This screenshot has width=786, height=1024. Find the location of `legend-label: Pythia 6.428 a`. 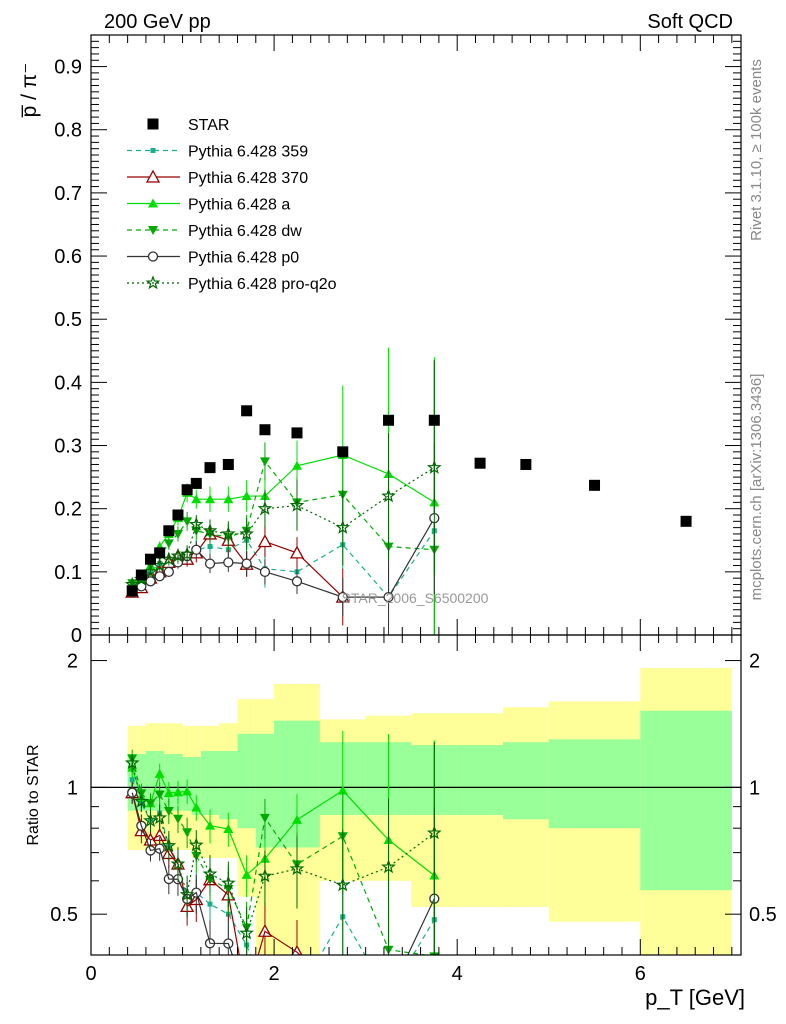

legend-label: Pythia 6.428 a is located at coordinates (239, 205).